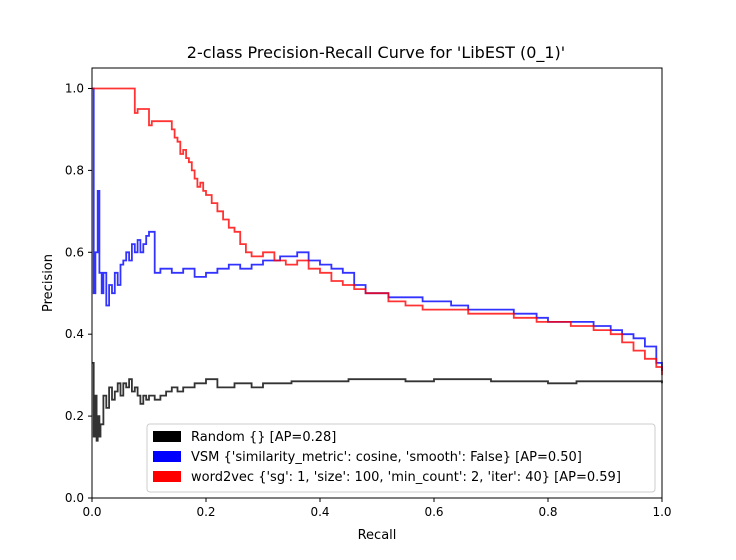 The width and height of the screenshot is (736, 560). I want to click on y-tick-label: 1.0, so click(74, 88).